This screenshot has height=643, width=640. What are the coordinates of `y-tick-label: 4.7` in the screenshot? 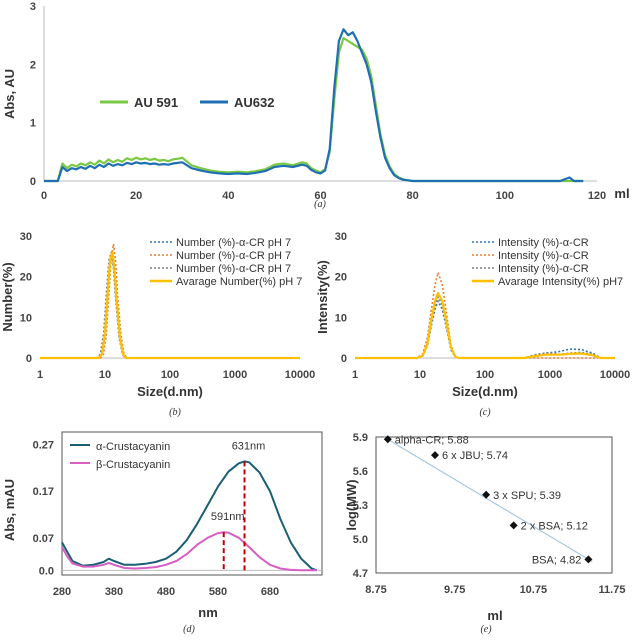 It's located at (360, 574).